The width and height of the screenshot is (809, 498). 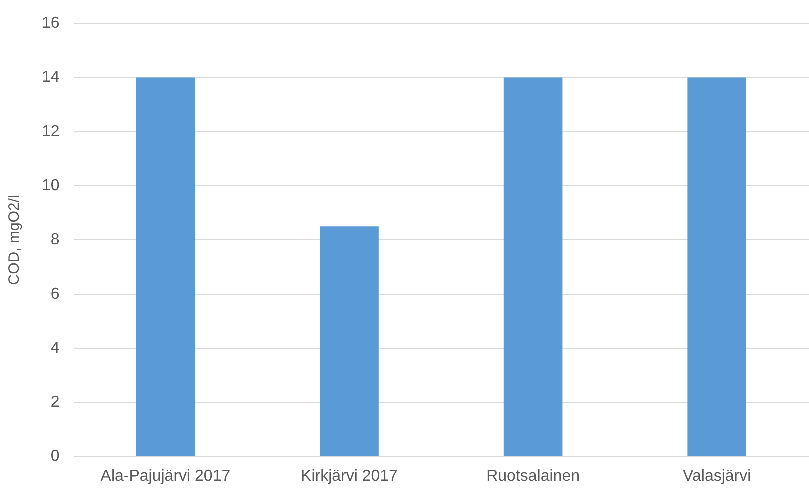 I want to click on x-tick-label: Ala-Pajujärvi 2017, so click(x=165, y=476).